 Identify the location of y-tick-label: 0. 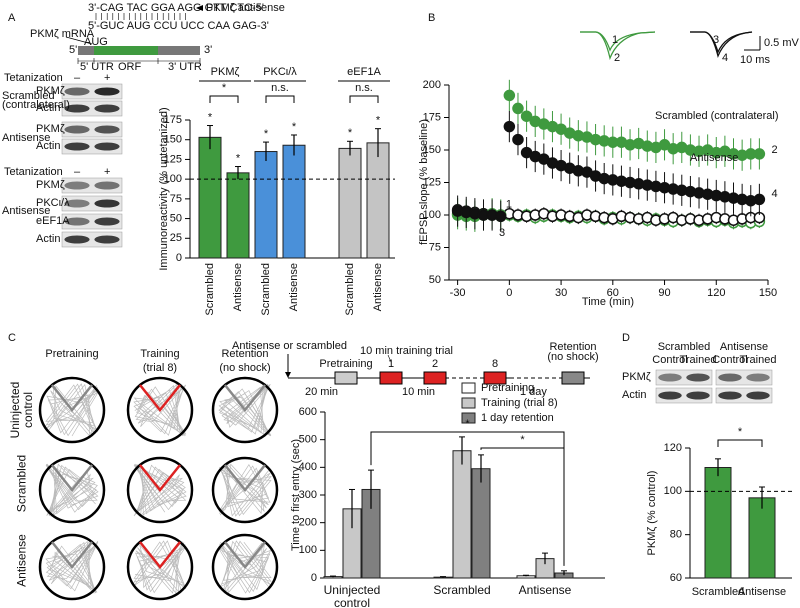
(314, 578).